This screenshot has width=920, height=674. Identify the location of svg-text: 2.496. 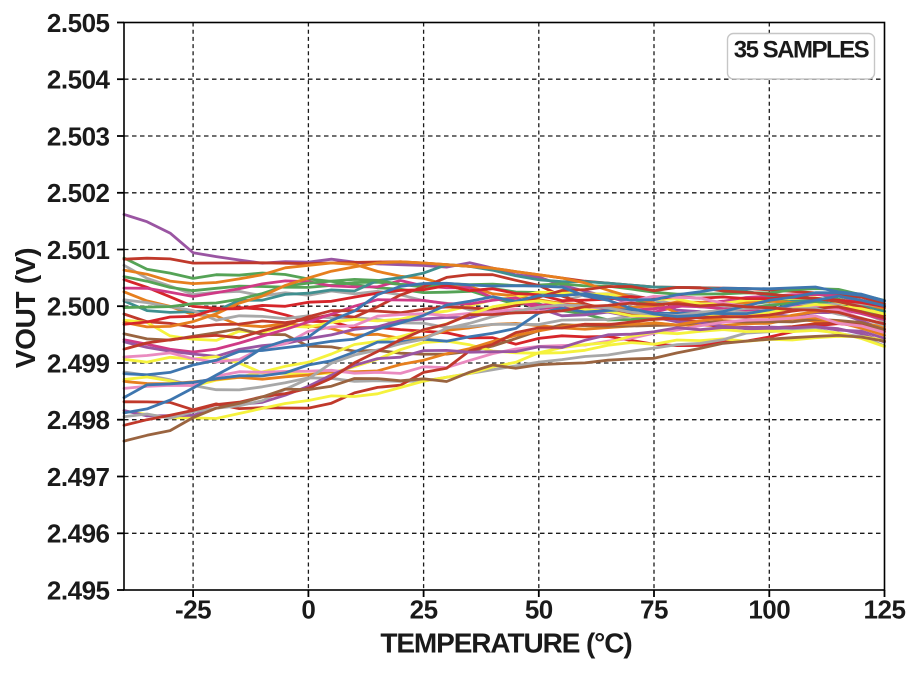
(78, 534).